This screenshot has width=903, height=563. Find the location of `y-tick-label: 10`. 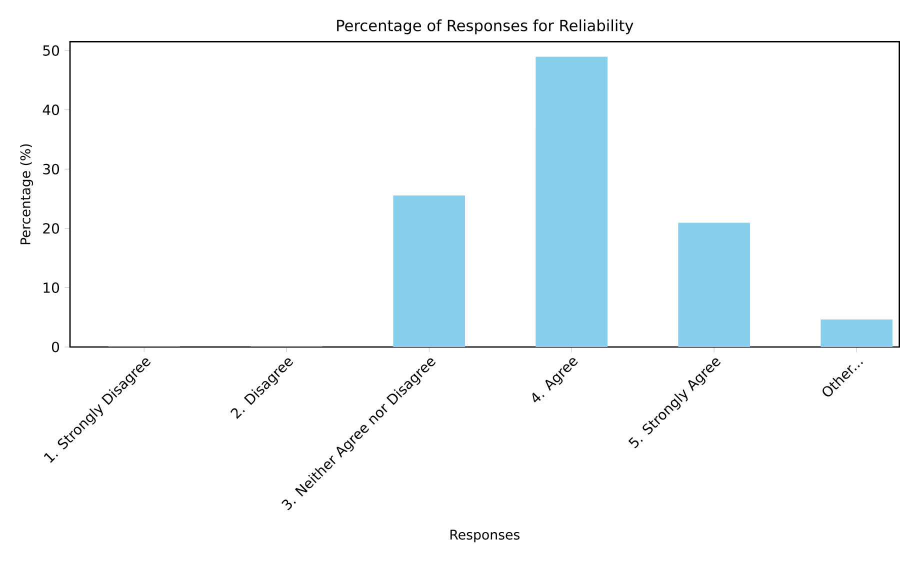

y-tick-label: 10 is located at coordinates (52, 287).